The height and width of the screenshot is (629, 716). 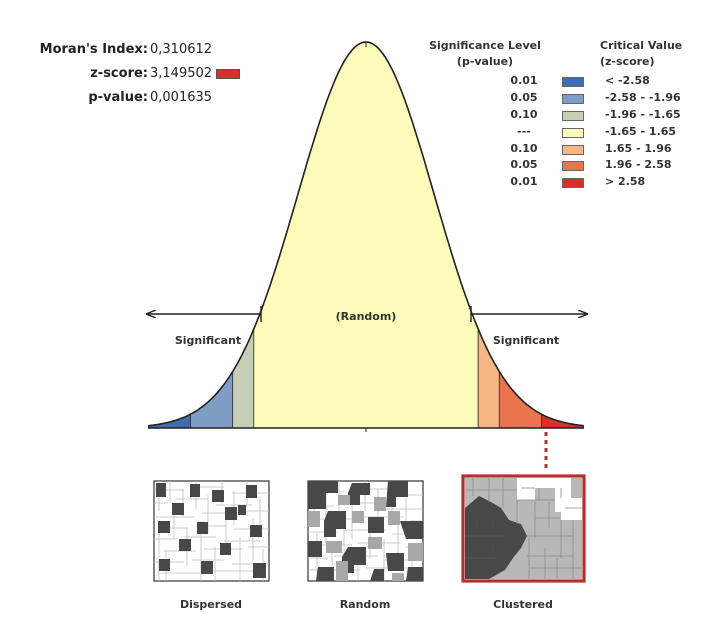 I want to click on morans-index-row: Moran's Index: 0,310612, so click(x=125, y=50).